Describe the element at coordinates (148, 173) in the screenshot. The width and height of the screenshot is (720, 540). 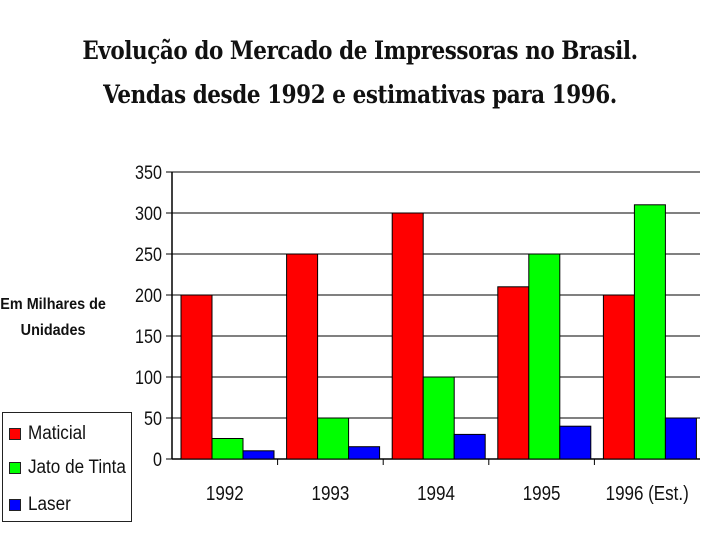
I see `y-tick-label-350: 350` at that location.